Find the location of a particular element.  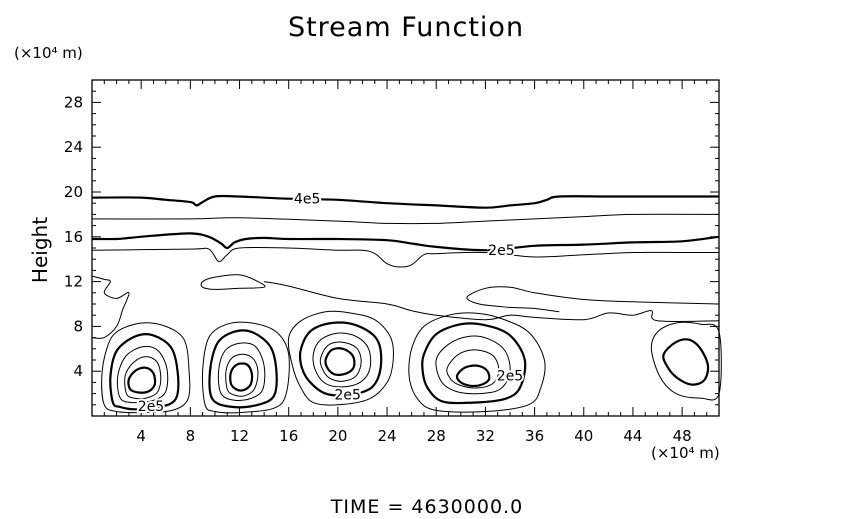

y-tick-label-8: 8 is located at coordinates (78, 326).